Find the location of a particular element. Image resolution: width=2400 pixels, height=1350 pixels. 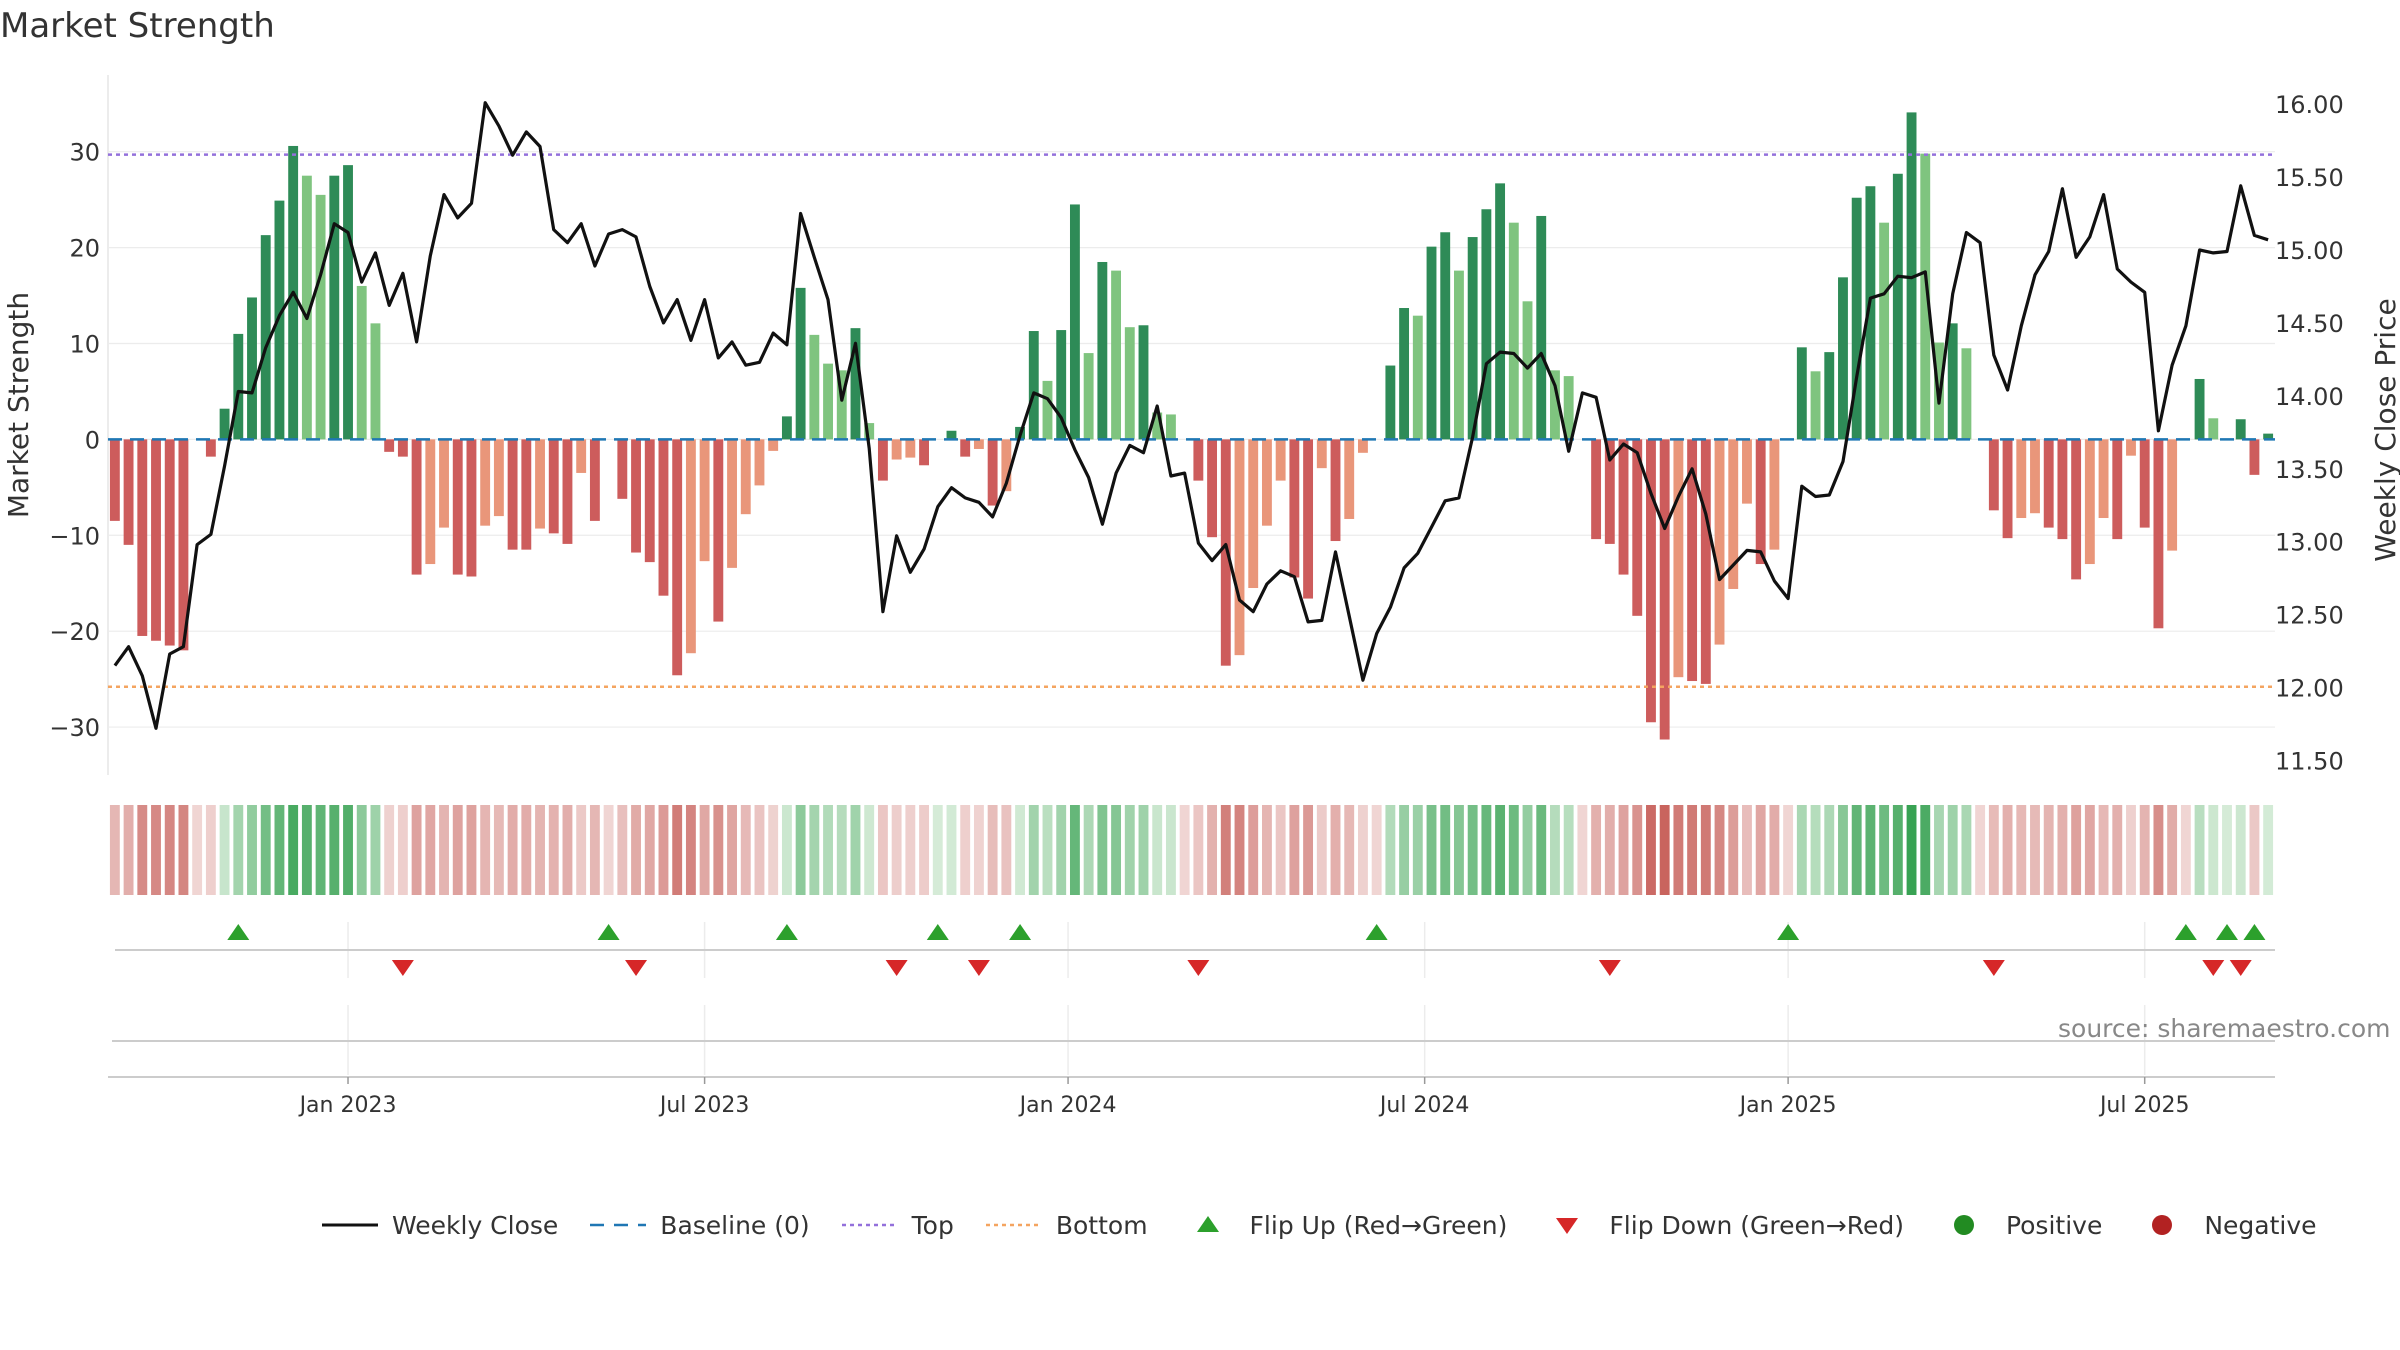

legend-item: Flip Down (Green→Red) is located at coordinates (1720, 1225).